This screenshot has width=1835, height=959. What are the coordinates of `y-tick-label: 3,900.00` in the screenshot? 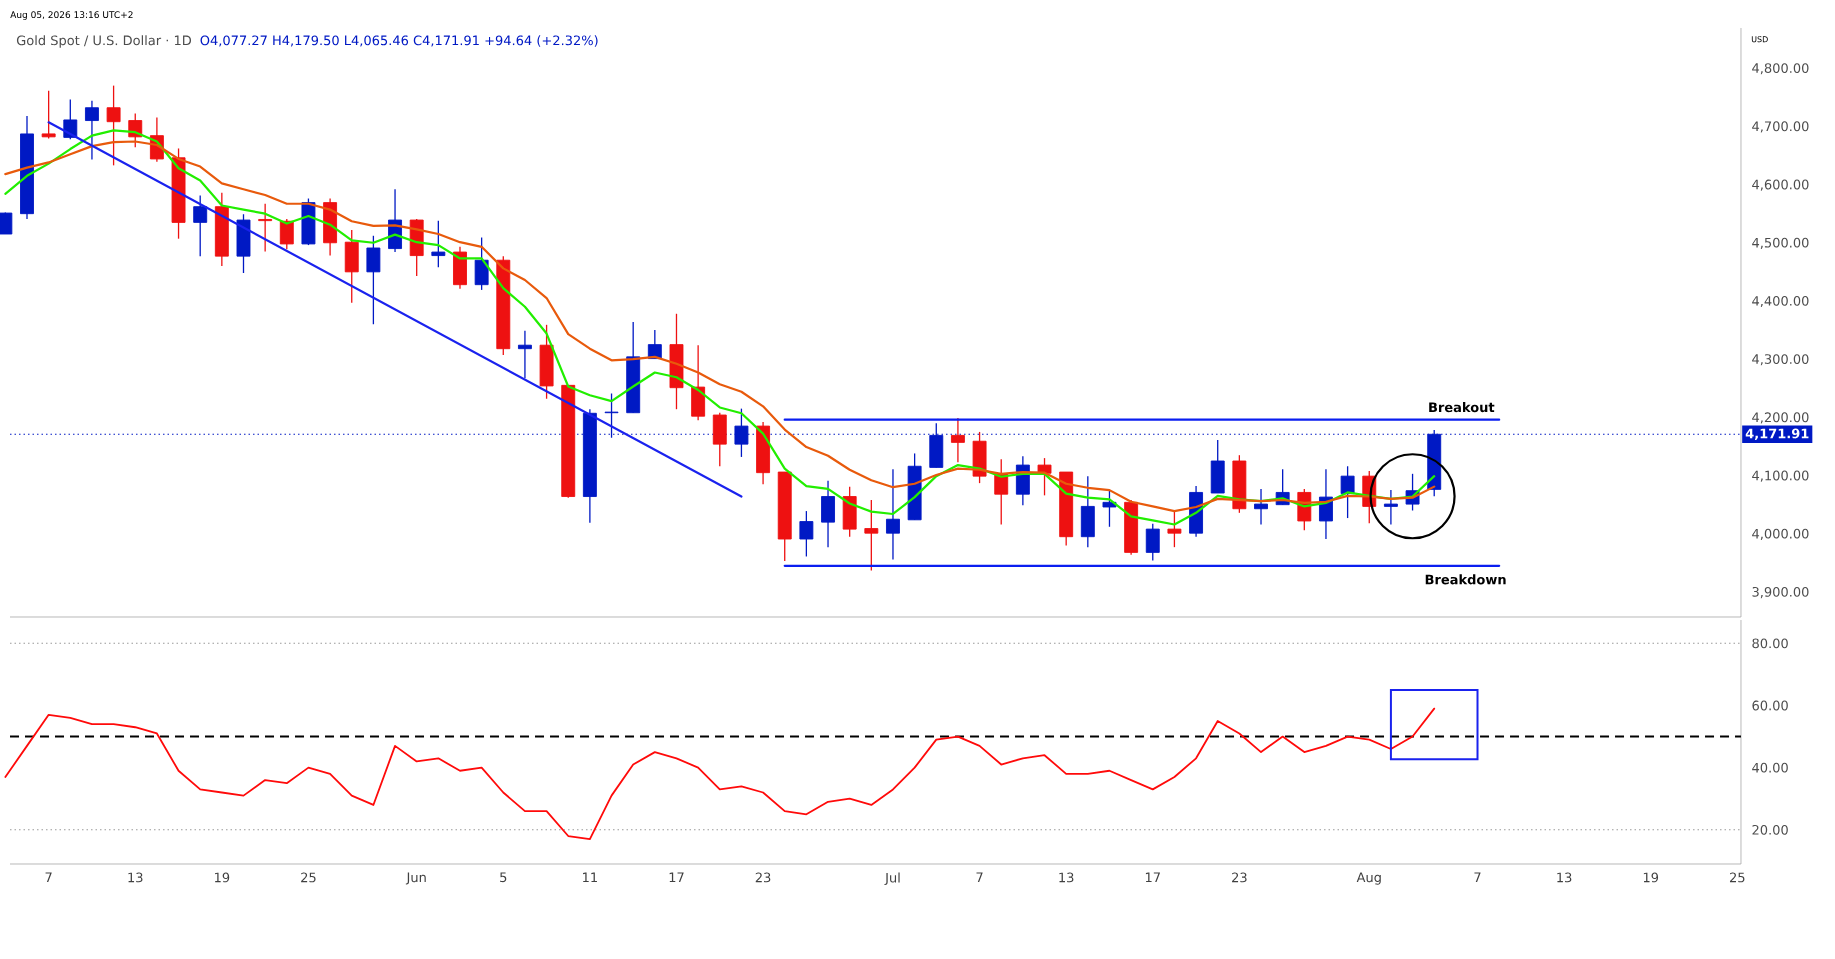 It's located at (1780, 592).